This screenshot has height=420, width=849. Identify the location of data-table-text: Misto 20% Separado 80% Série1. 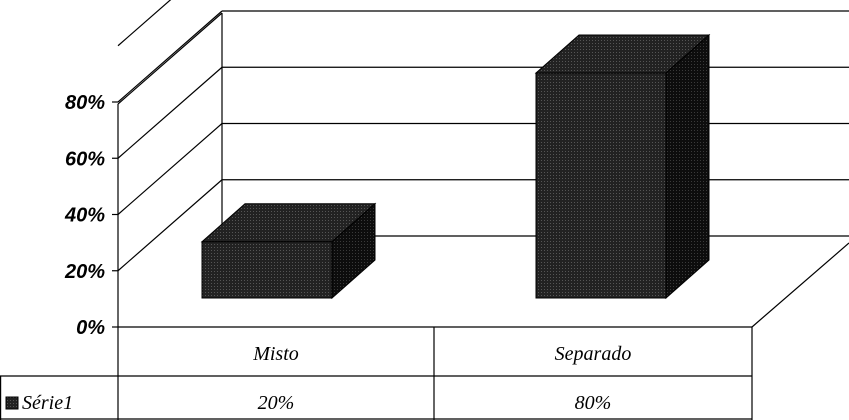
(318, 378).